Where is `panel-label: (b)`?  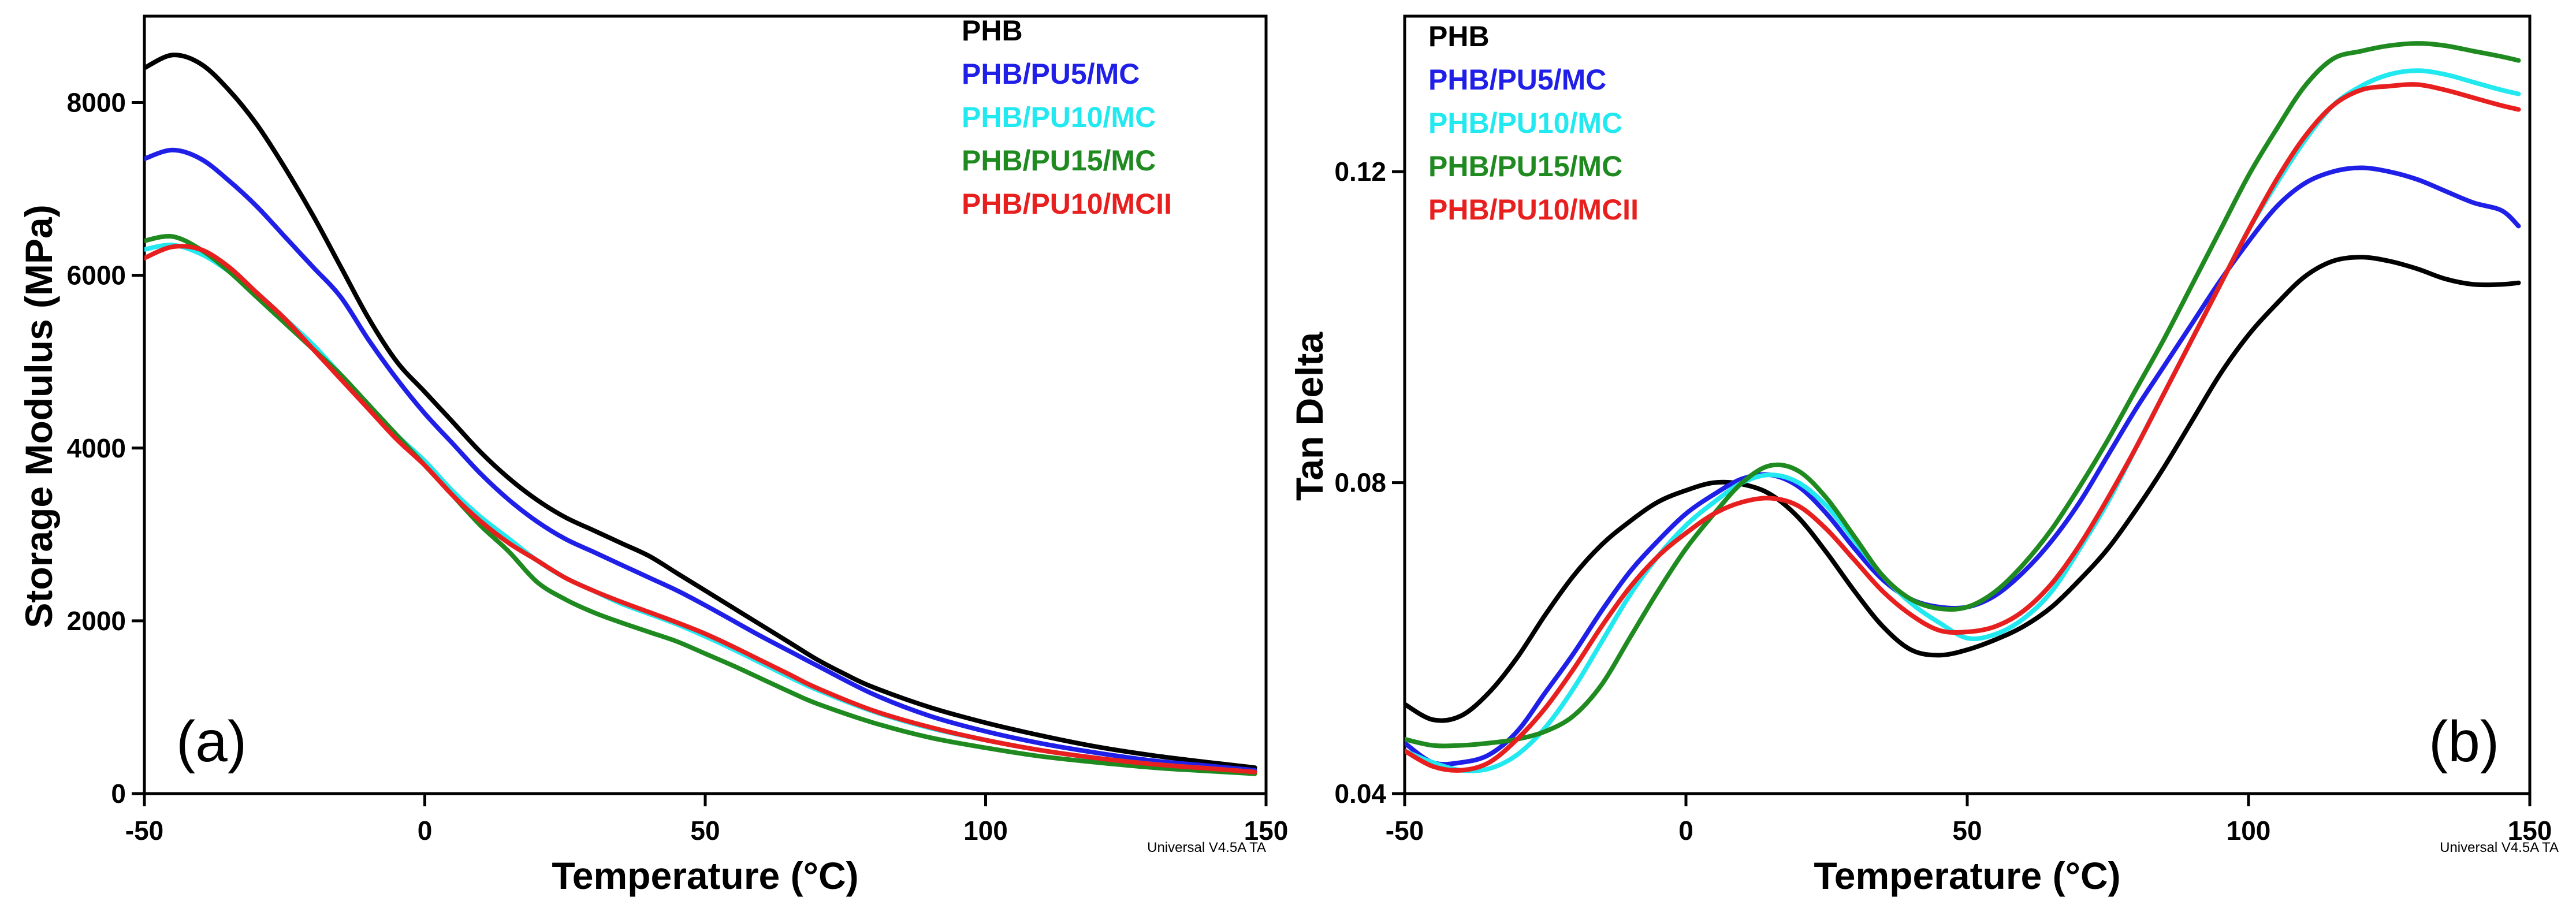
panel-label: (b) is located at coordinates (2464, 741).